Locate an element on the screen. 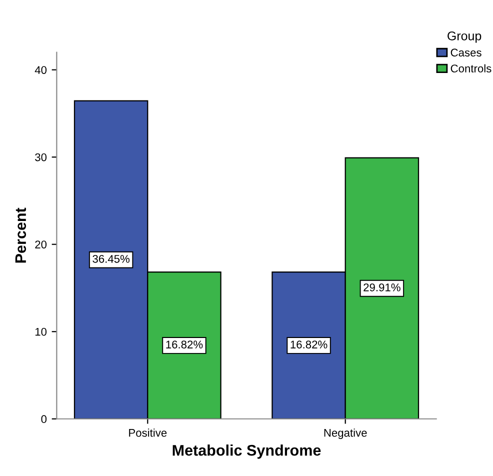 The image size is (493, 476). y-tick-label: 10 is located at coordinates (41, 332).